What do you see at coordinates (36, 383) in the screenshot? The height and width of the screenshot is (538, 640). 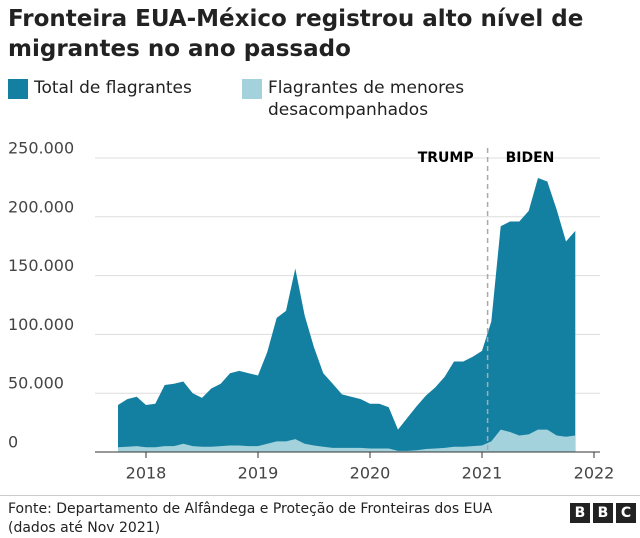 I see `y-tick-label: 50.000` at bounding box center [36, 383].